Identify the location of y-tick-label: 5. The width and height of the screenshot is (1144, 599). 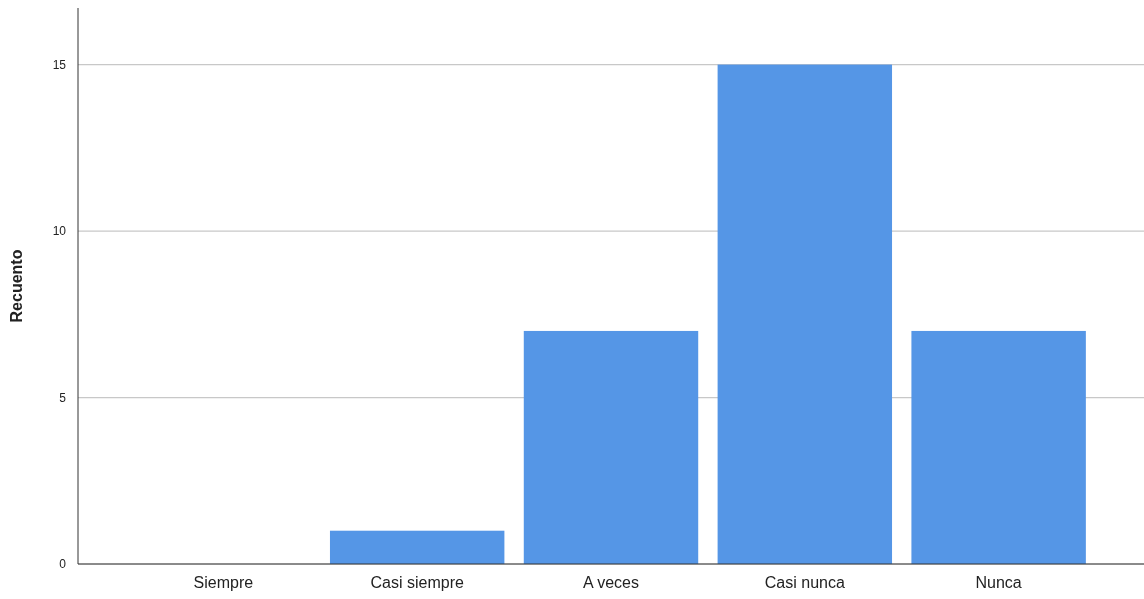
(63, 397).